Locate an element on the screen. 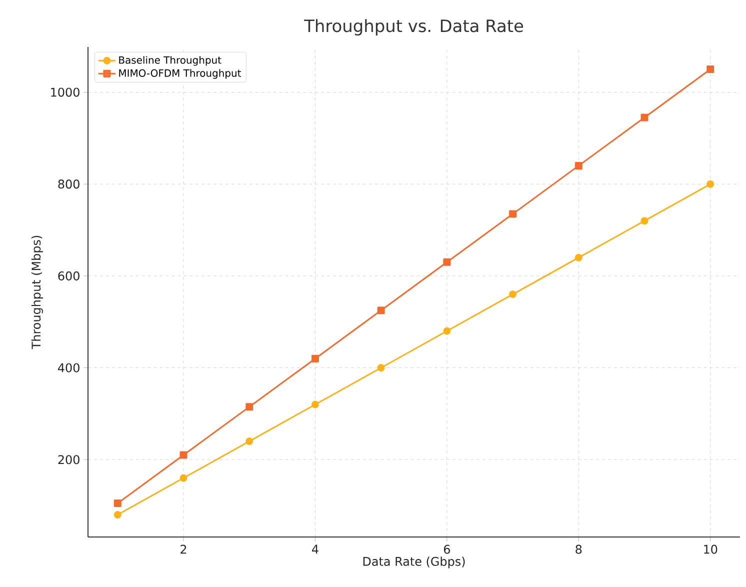 This screenshot has width=746, height=587. x-tick-label: 6 is located at coordinates (447, 549).